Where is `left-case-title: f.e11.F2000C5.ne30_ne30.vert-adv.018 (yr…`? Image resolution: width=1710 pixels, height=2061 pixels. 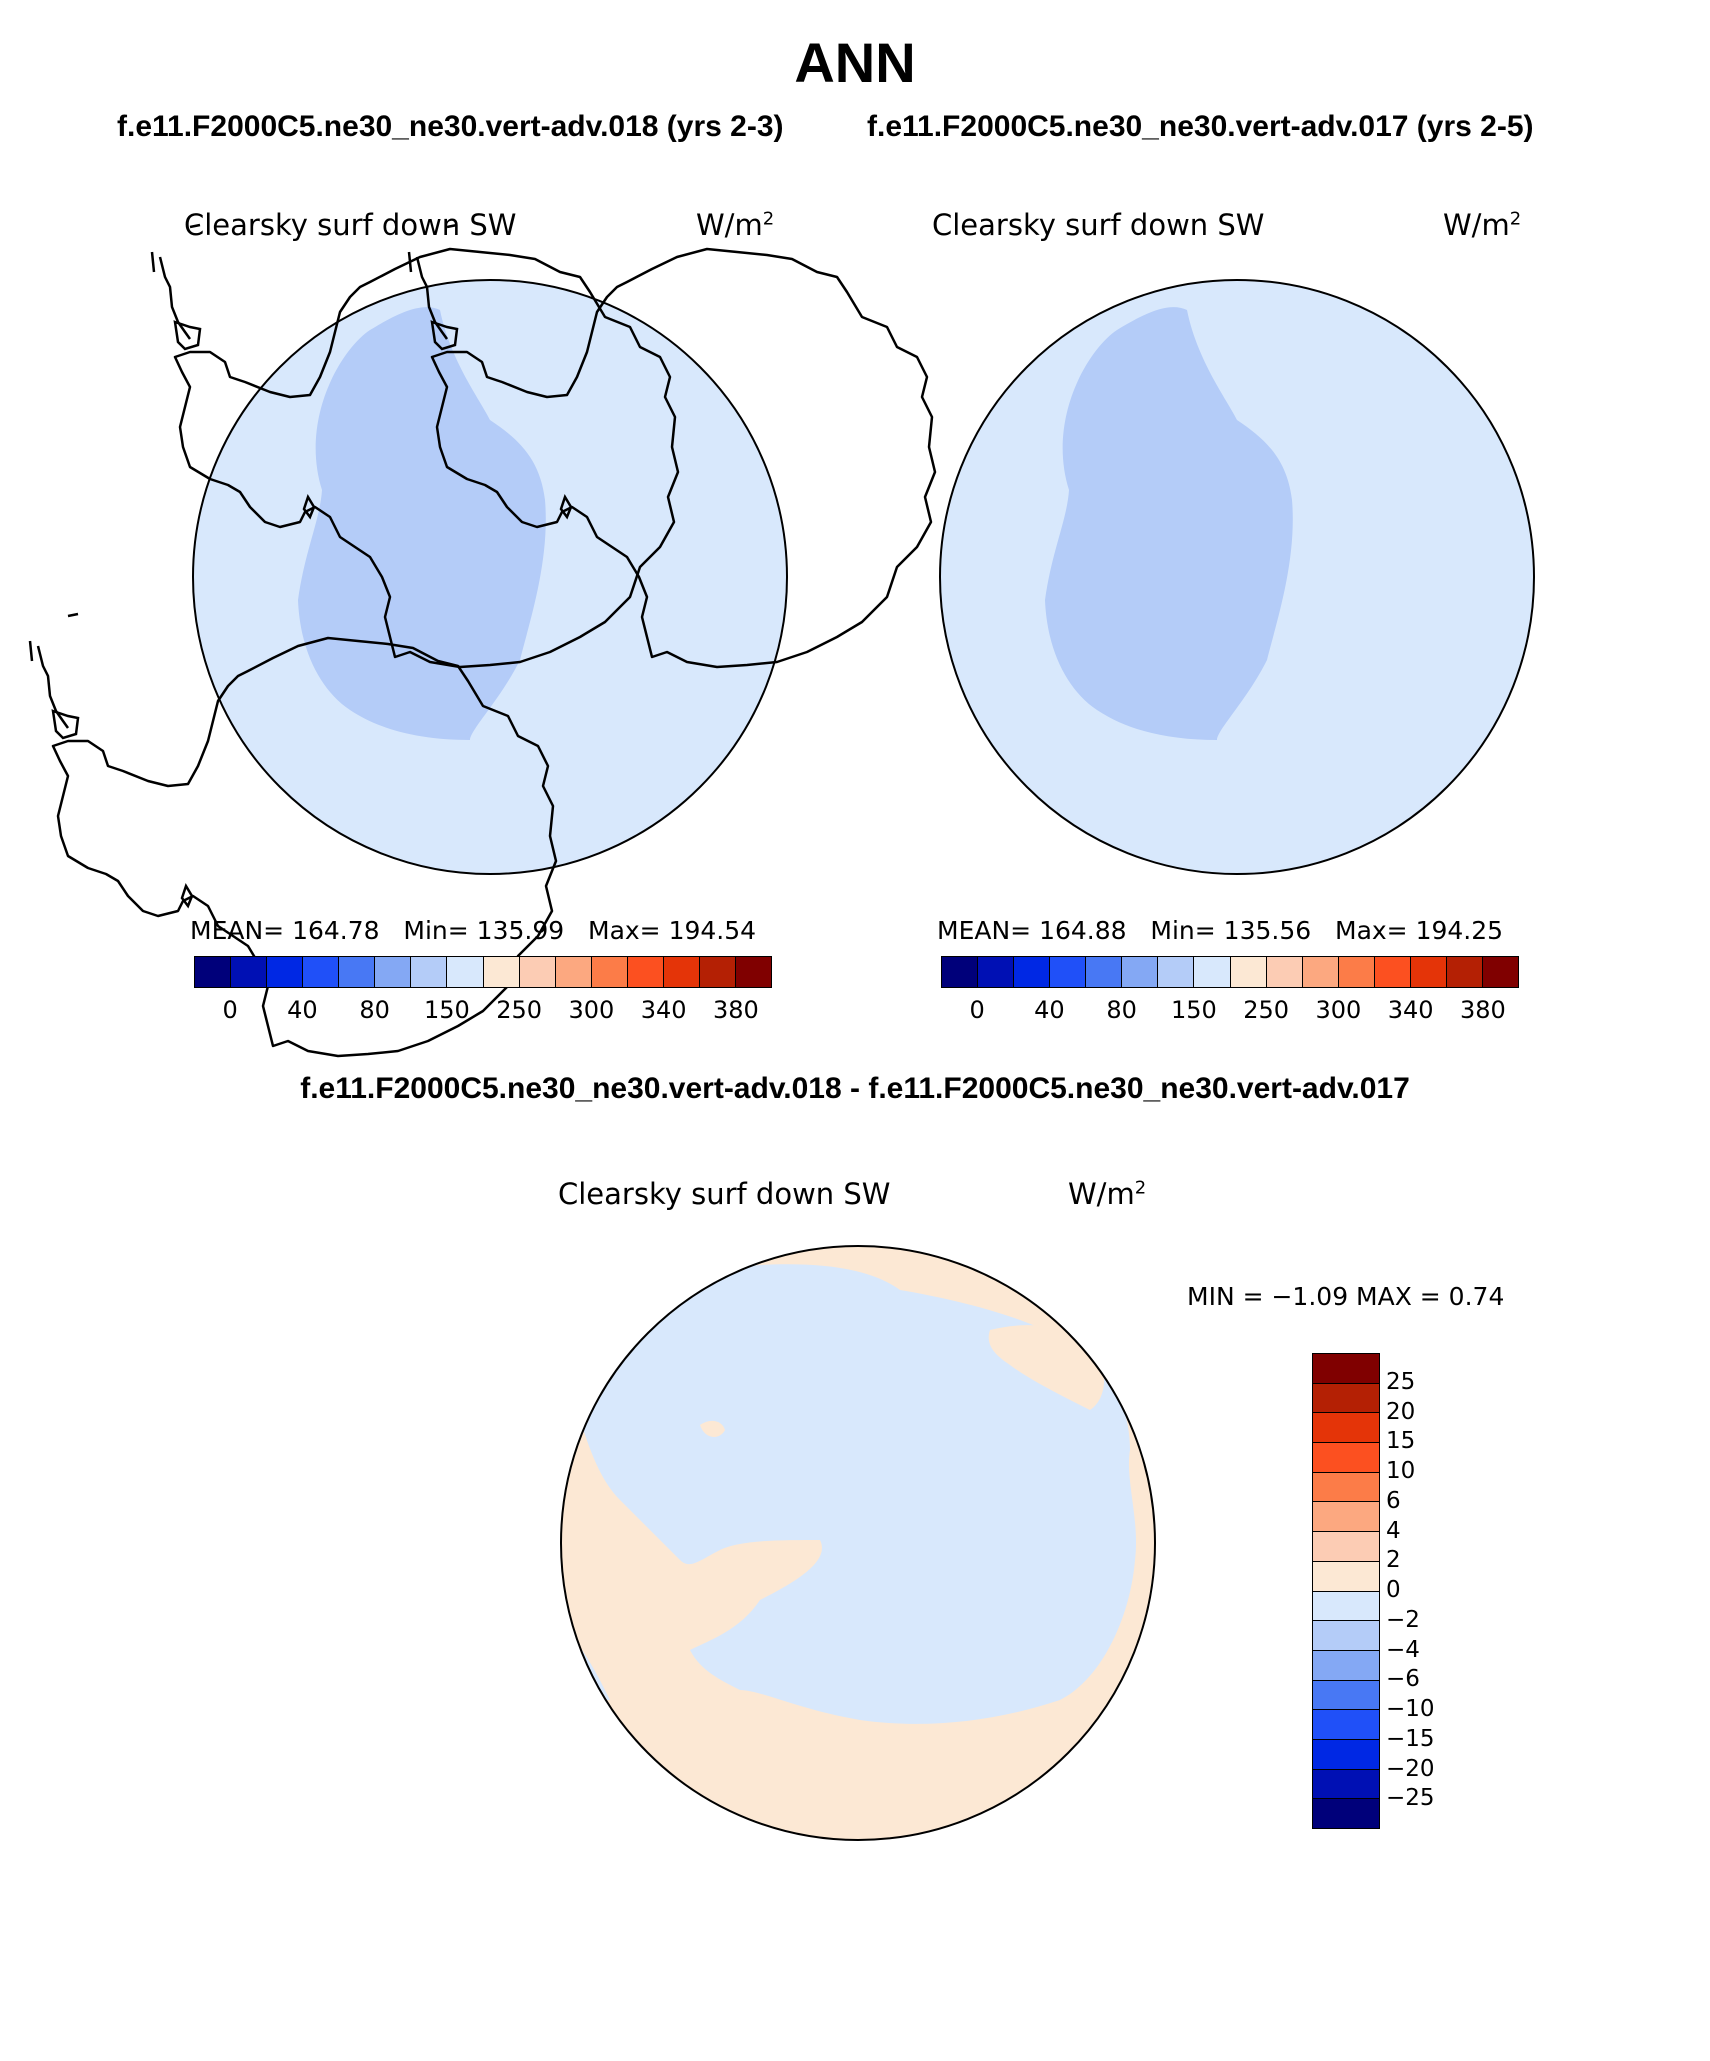 left-case-title: f.e11.F2000C5.ne30_ne30.vert-adv.018 (yr… is located at coordinates (450, 126).